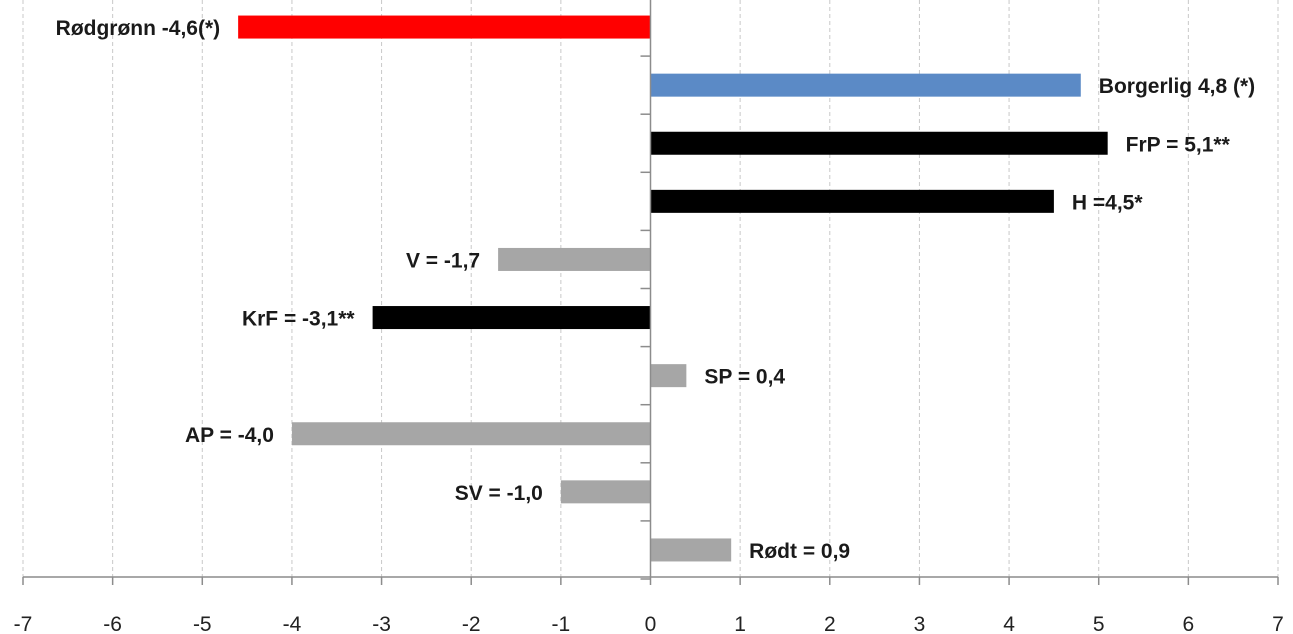  What do you see at coordinates (1278, 623) in the screenshot?
I see `x-tick-label: 7` at bounding box center [1278, 623].